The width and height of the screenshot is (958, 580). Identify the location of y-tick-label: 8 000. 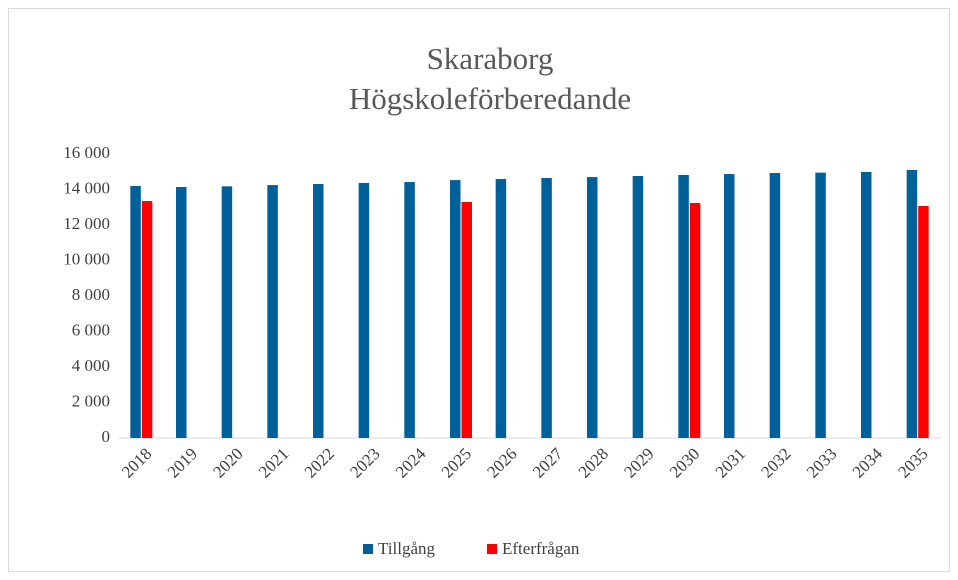
(91, 294).